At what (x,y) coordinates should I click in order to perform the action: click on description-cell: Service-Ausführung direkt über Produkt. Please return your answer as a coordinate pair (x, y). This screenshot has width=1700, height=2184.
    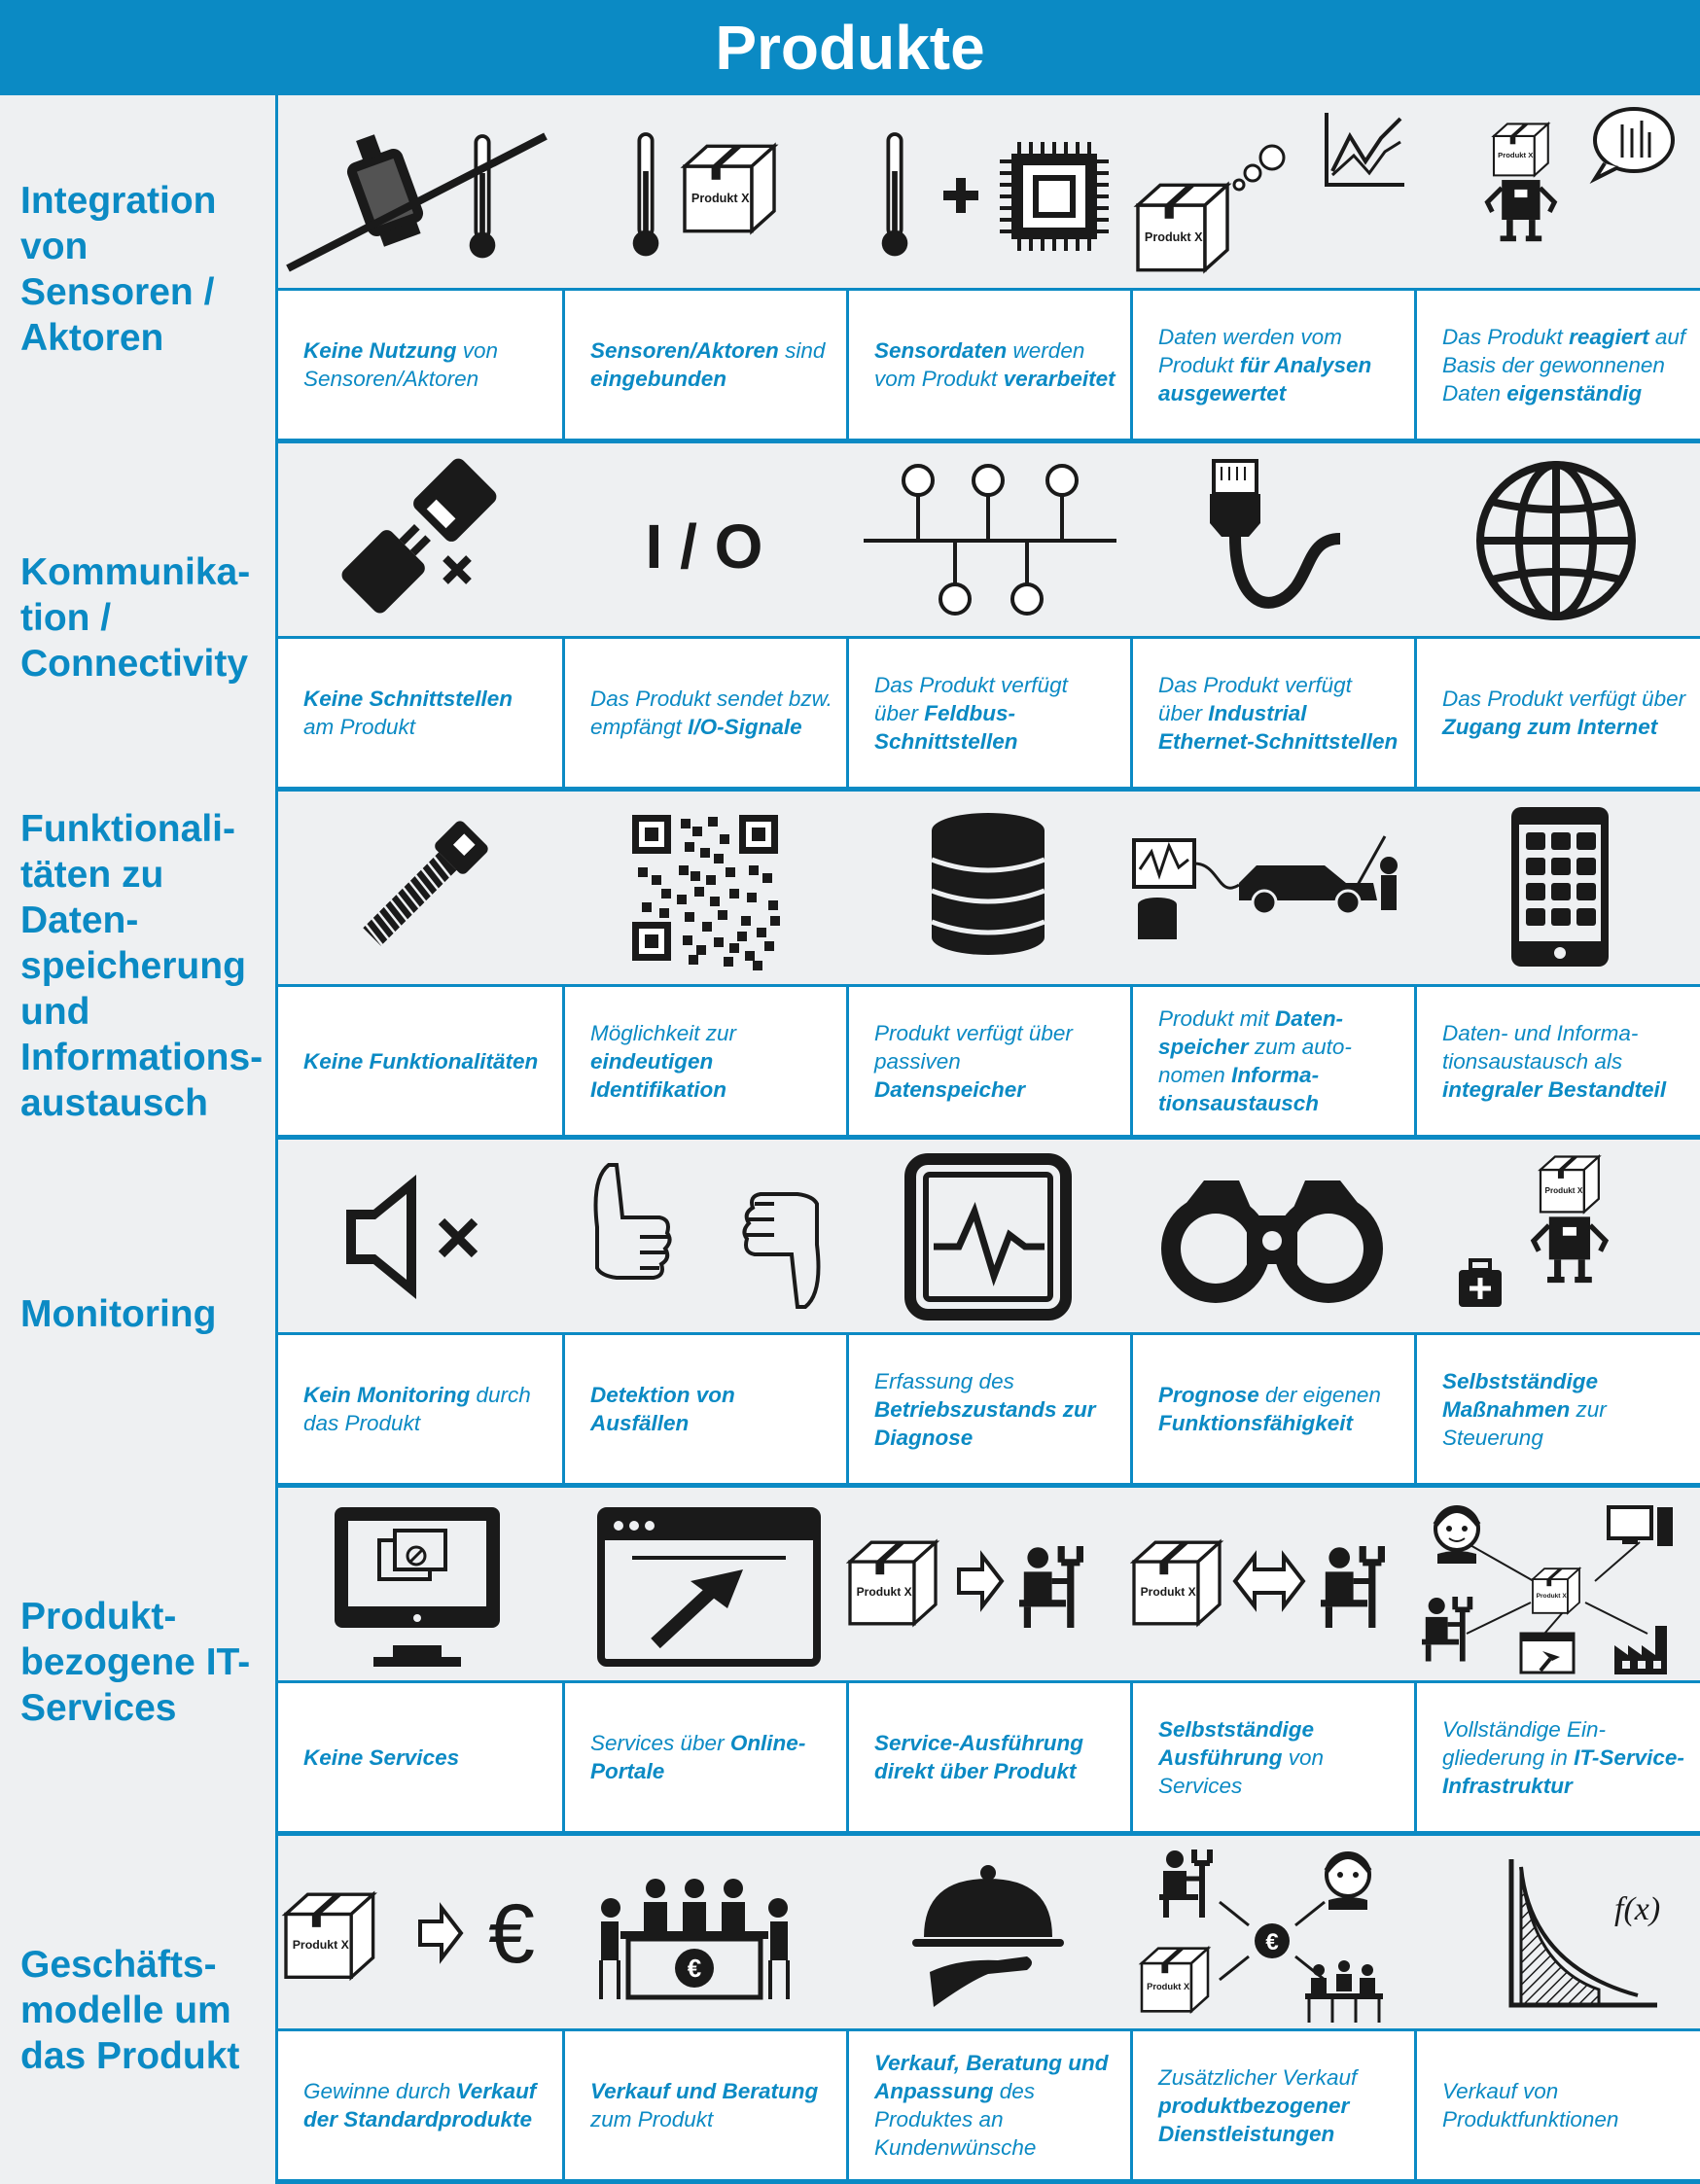
    Looking at the image, I should click on (988, 1757).